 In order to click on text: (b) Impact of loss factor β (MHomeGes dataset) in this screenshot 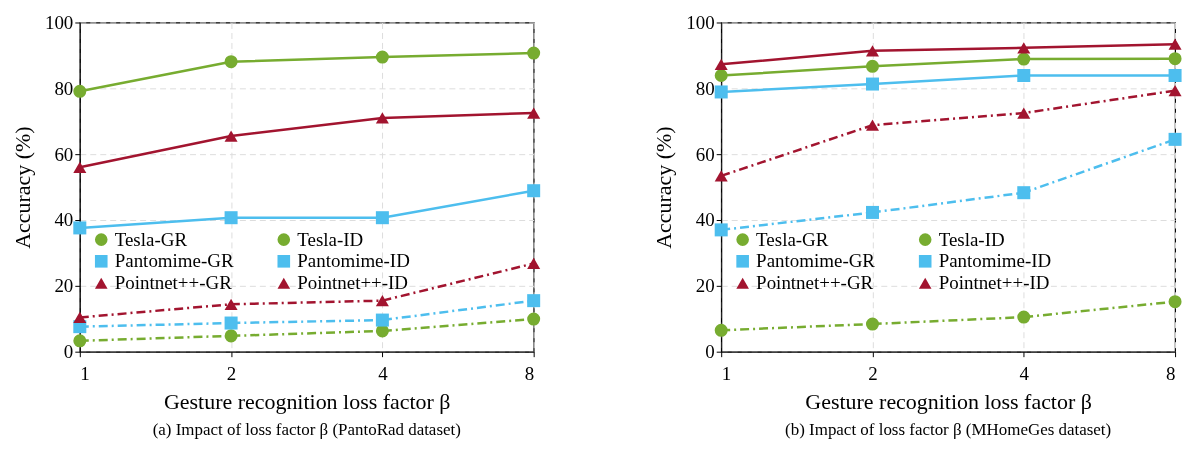, I will do `click(948, 430)`.